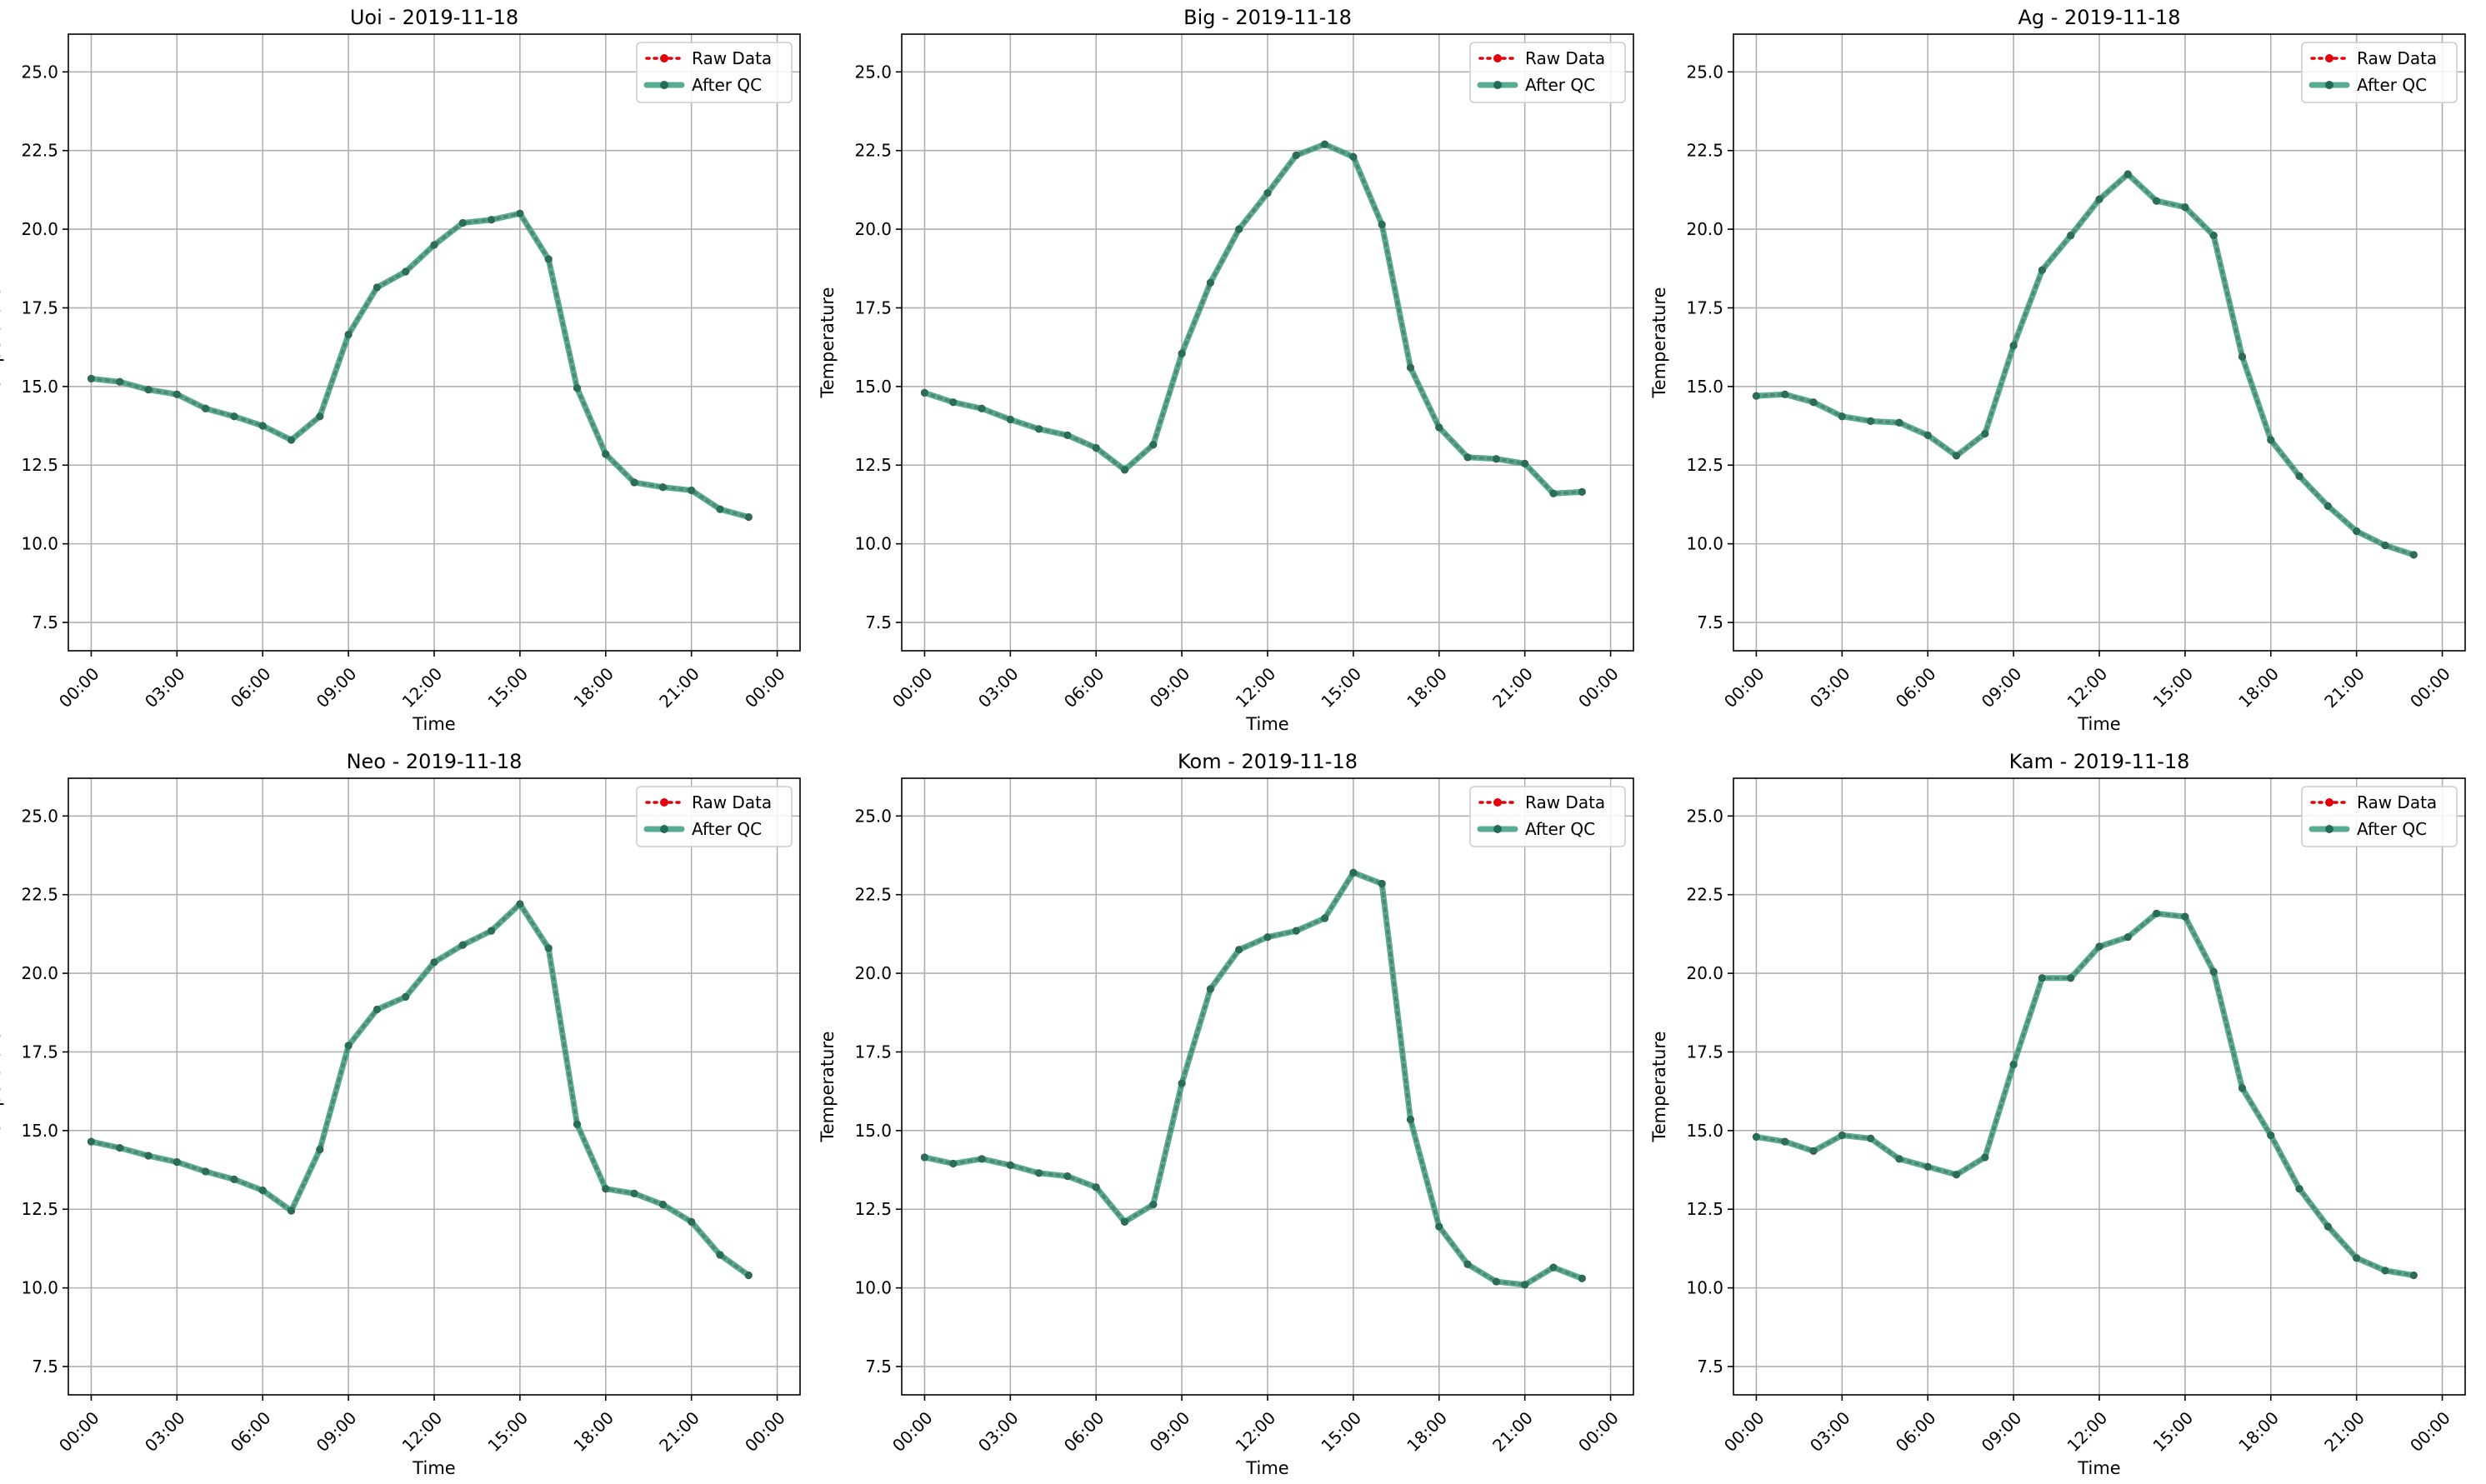 The width and height of the screenshot is (2486, 1484). Describe the element at coordinates (1268, 761) in the screenshot. I see `chart-title: Kom - 2019-11-18` at that location.